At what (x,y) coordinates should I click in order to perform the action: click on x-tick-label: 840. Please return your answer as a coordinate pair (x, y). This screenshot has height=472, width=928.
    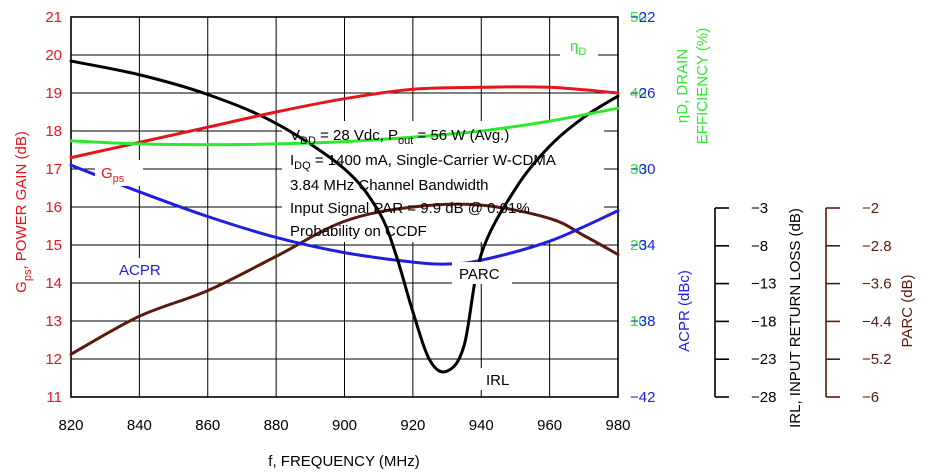
    Looking at the image, I should click on (139, 425).